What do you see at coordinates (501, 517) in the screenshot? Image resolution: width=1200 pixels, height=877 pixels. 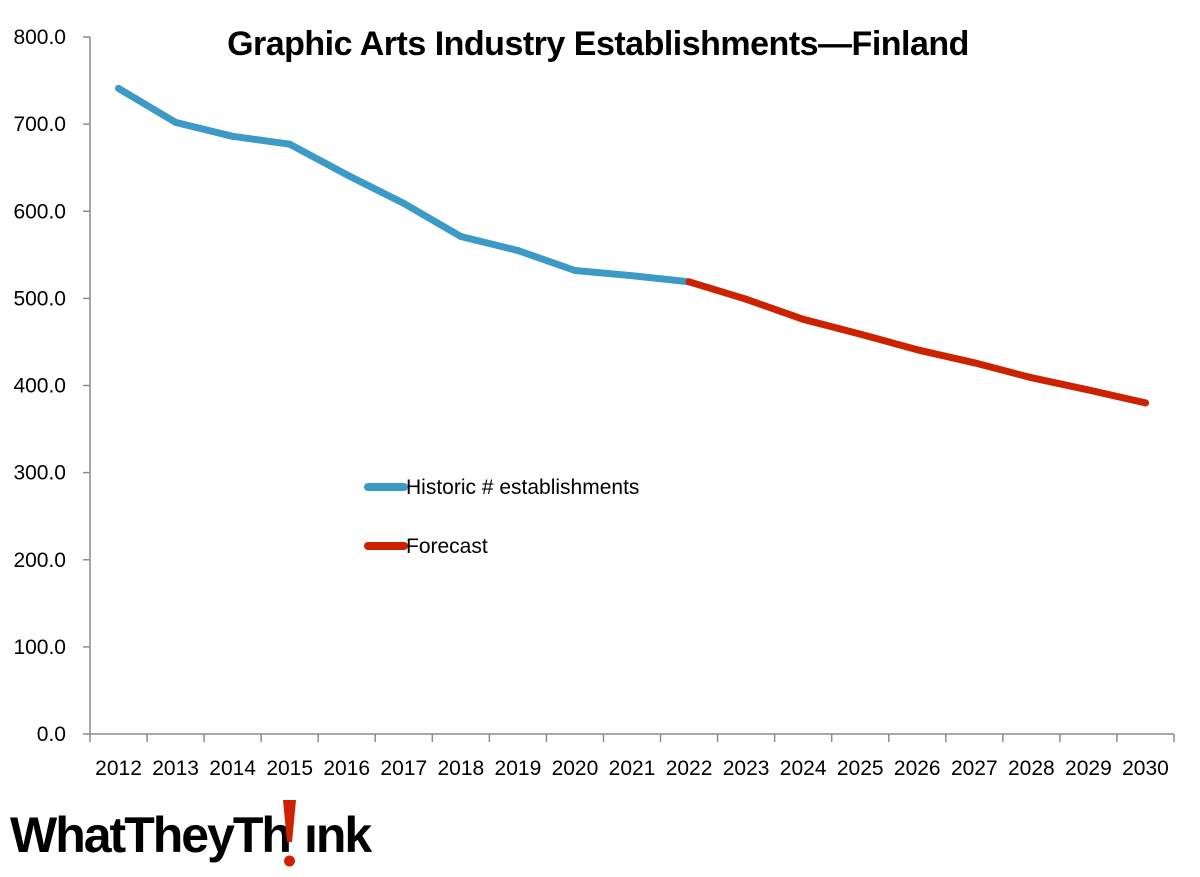 I see `legend: Historic # establishments Forecast` at bounding box center [501, 517].